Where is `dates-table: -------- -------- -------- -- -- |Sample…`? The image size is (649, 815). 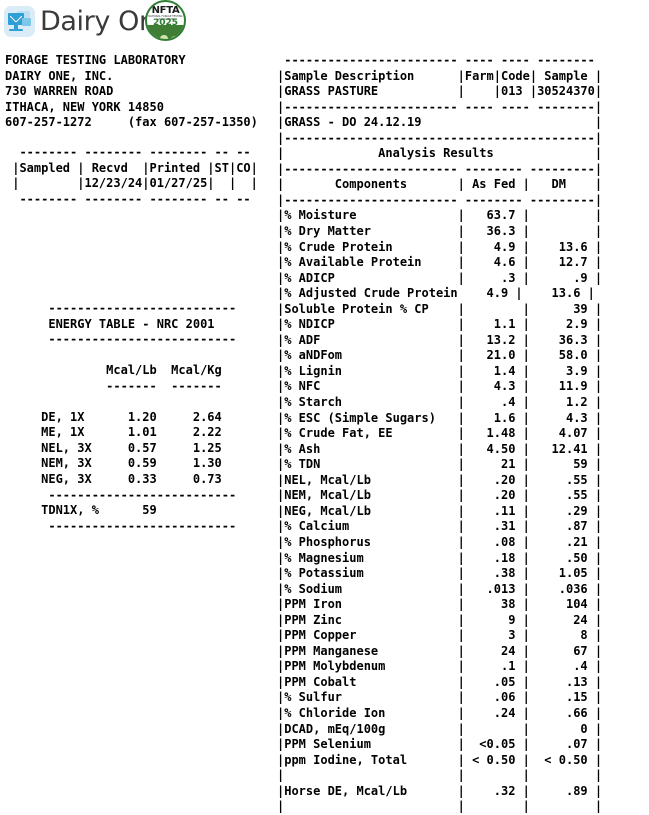 dates-table: -------- -------- -------- -- -- |Sample… is located at coordinates (135, 175).